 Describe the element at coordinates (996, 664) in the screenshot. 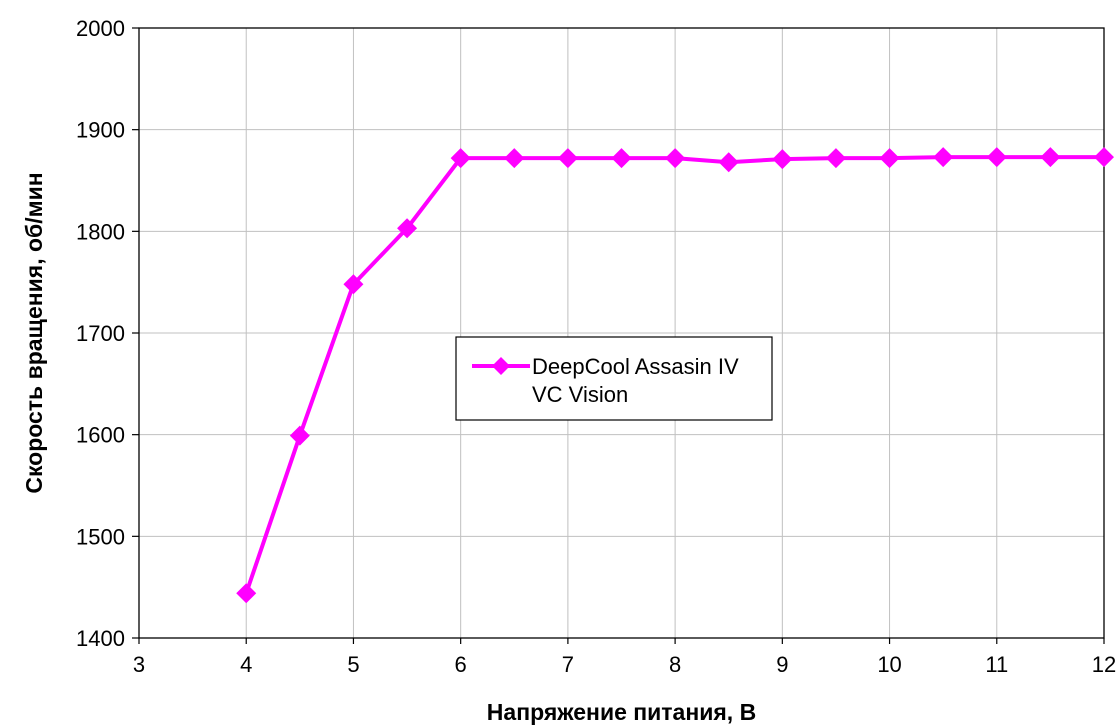

I see `x-tick-label: 11` at that location.